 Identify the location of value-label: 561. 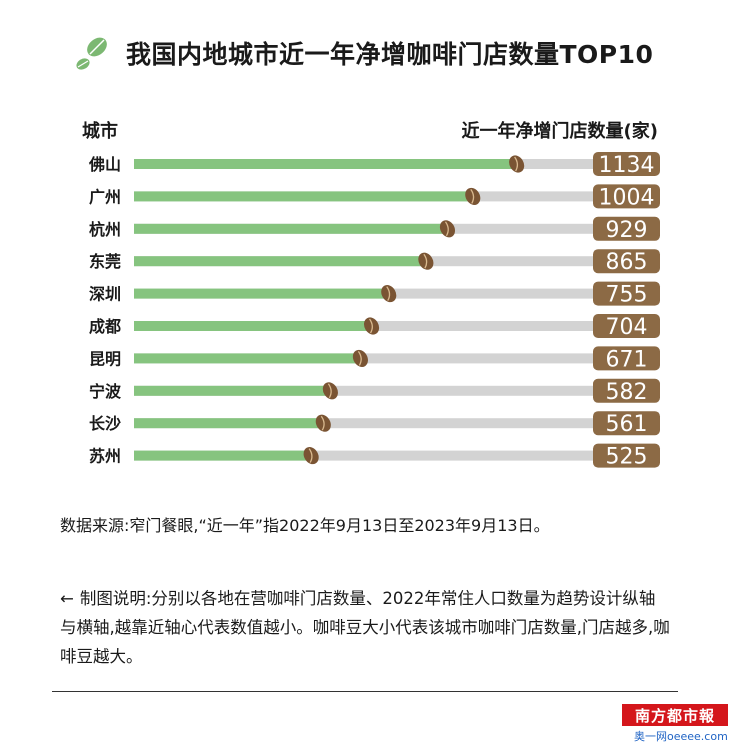
(627, 424).